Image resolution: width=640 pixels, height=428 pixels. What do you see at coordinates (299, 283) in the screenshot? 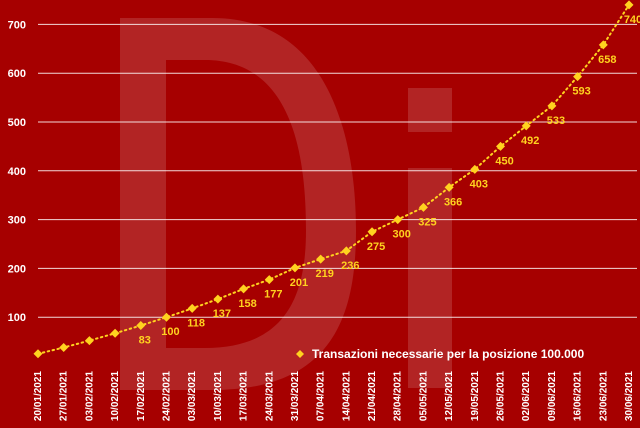
I see `data-label: 201` at bounding box center [299, 283].